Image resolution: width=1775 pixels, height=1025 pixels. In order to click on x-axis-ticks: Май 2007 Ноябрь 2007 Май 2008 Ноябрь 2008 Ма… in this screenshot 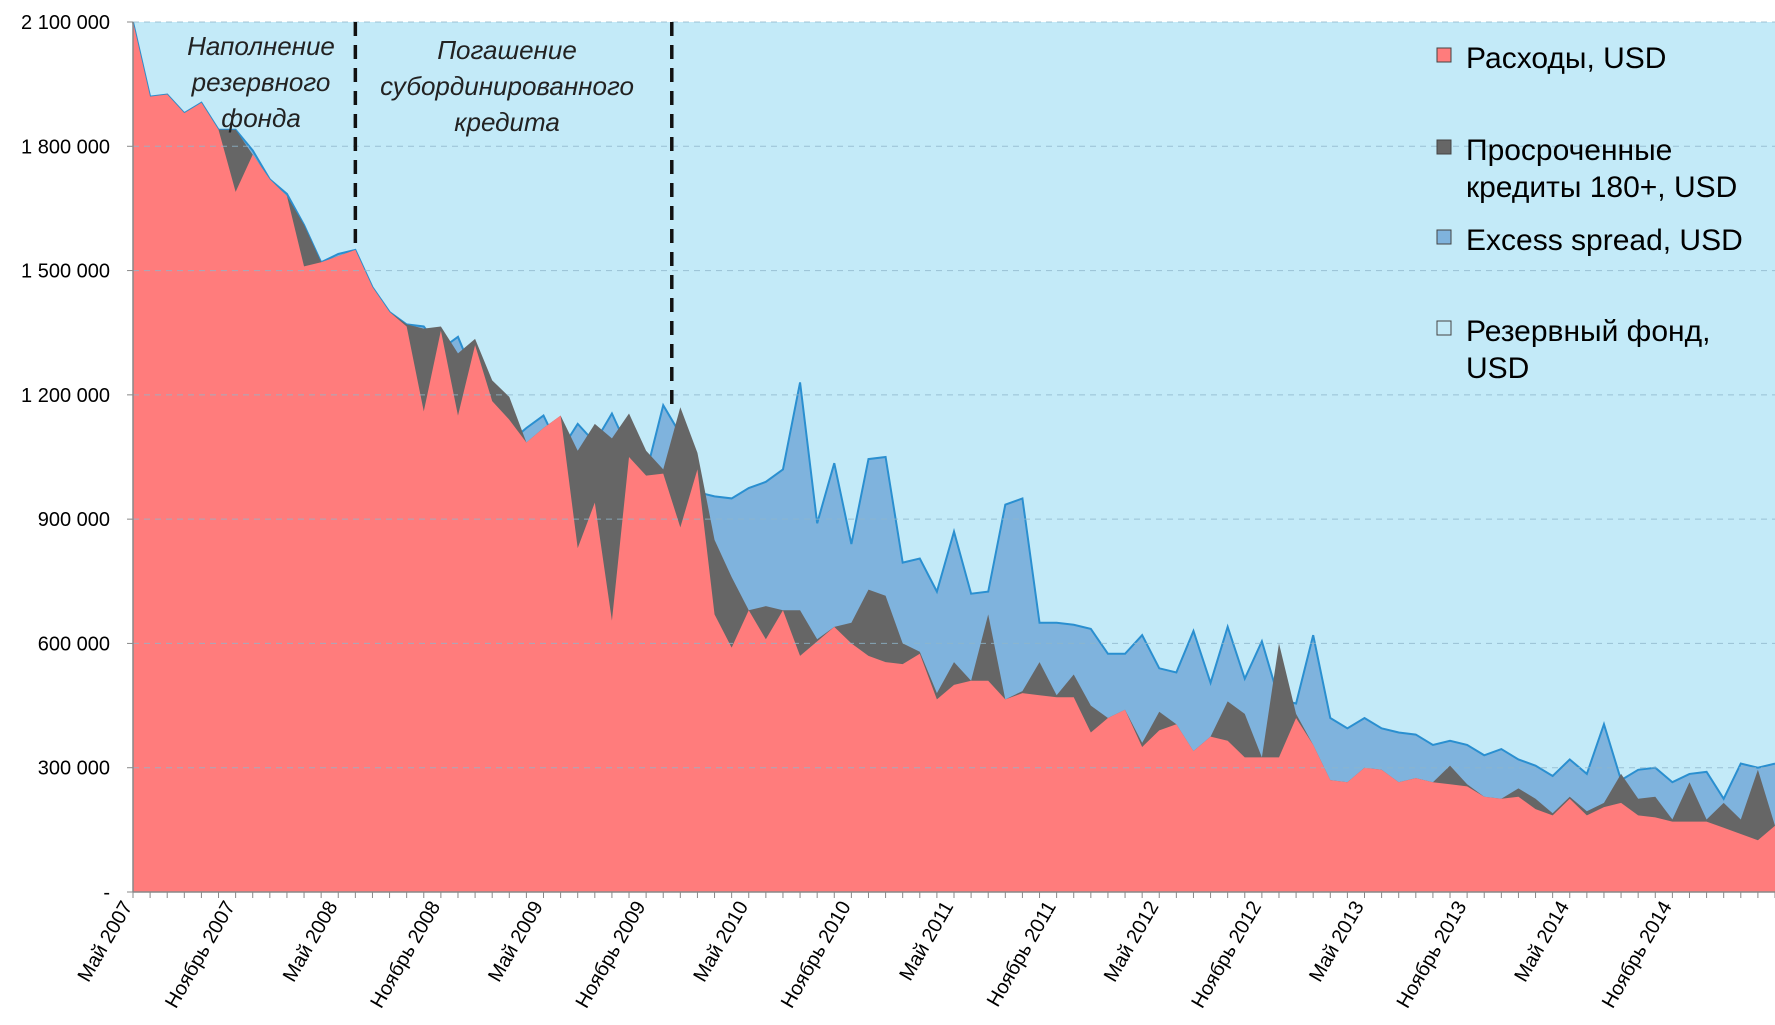, I will do `click(875, 955)`.